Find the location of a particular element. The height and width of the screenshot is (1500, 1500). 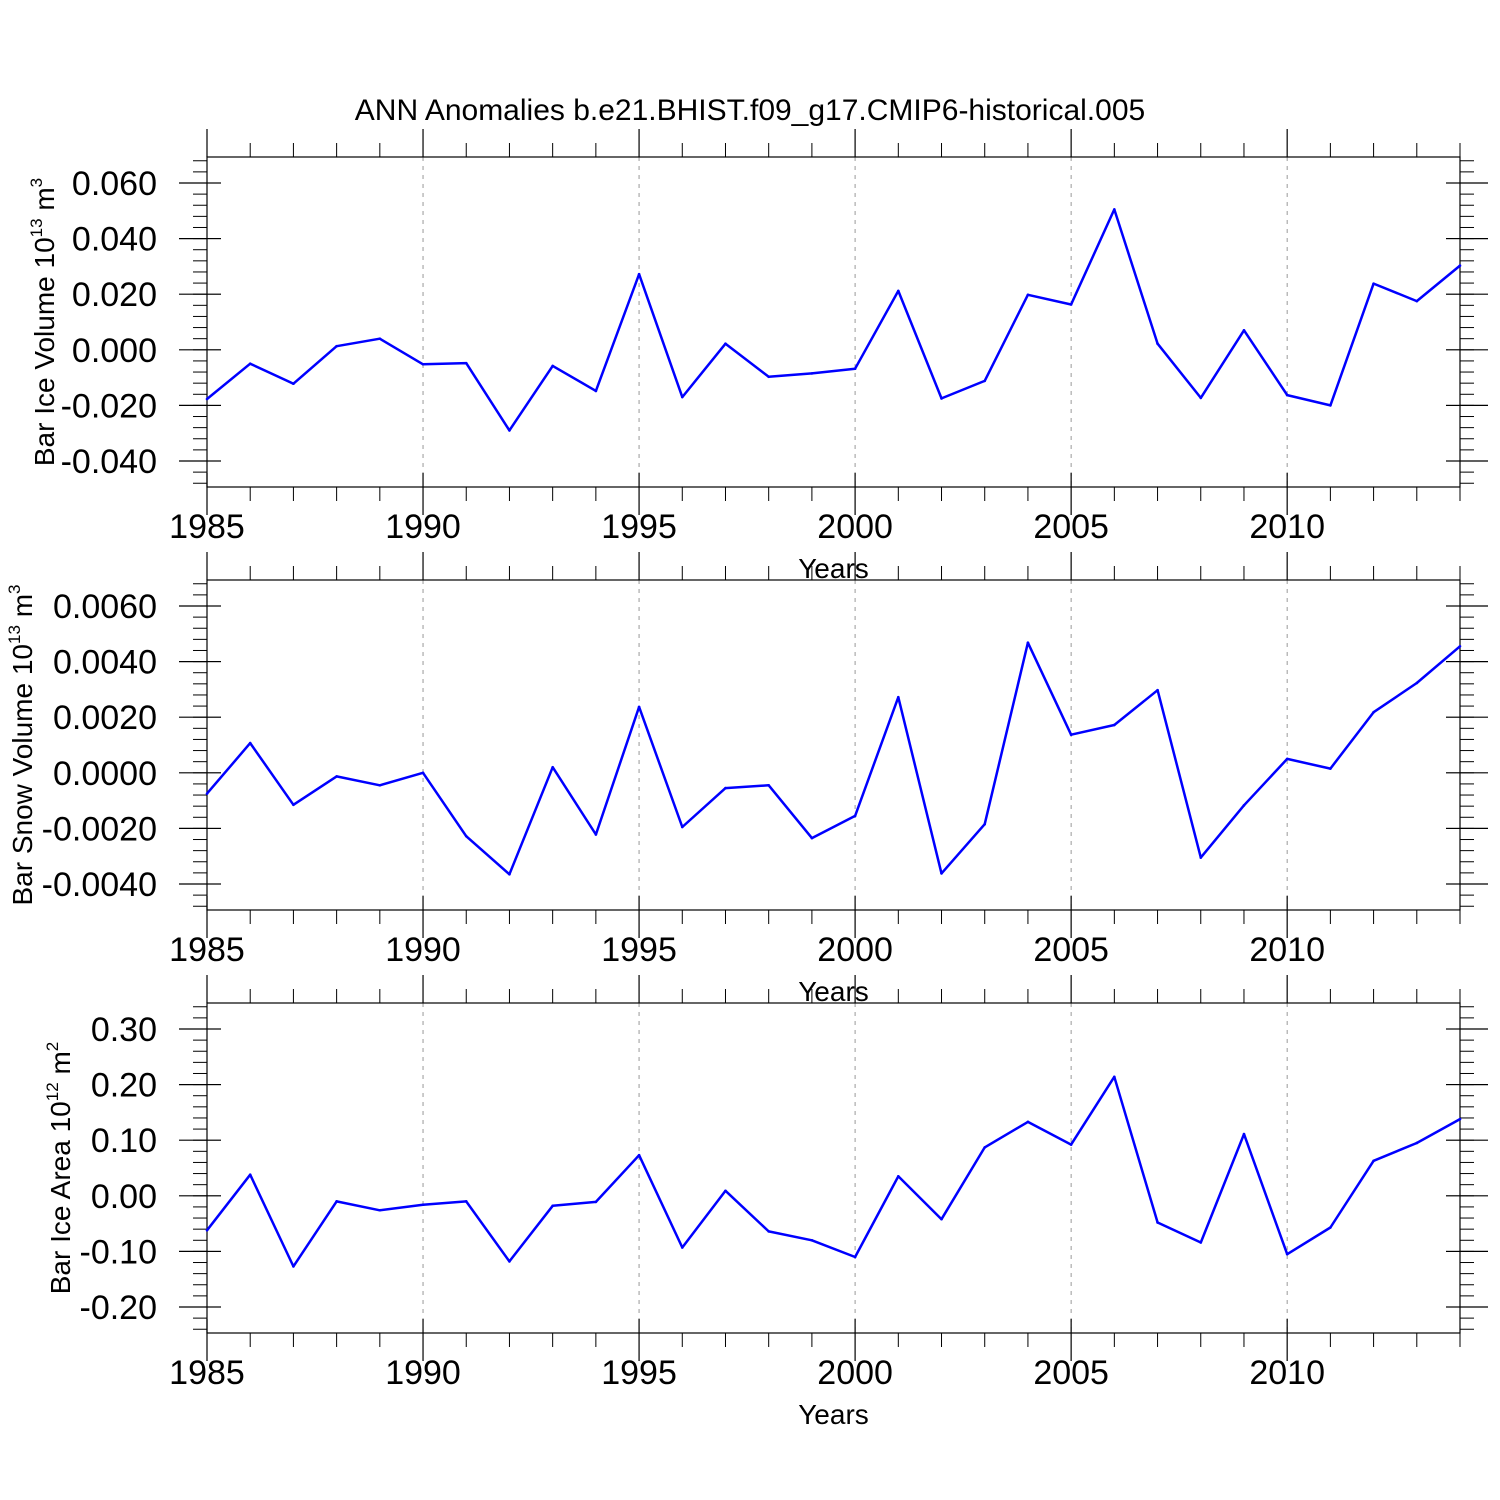

y-tick-label: 0.0040 is located at coordinates (105, 663).